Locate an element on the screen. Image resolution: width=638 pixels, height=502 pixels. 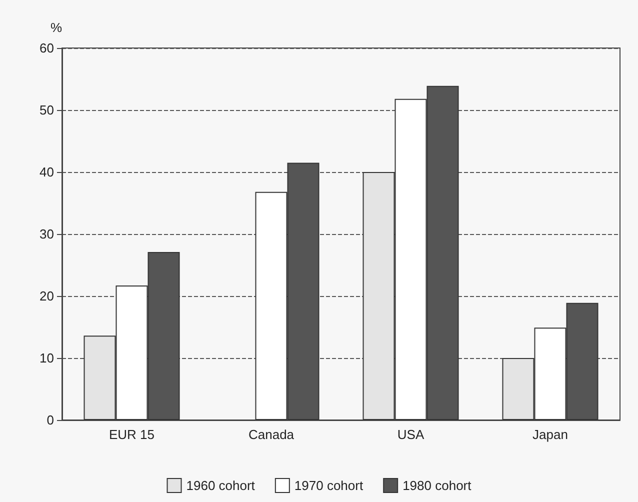
y-tick-label: 20 is located at coordinates (47, 296).